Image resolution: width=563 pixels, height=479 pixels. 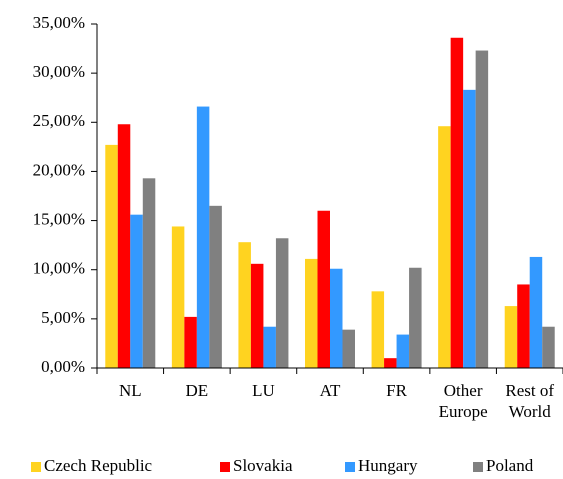 What do you see at coordinates (130, 390) in the screenshot?
I see `x-tick-label: NL` at bounding box center [130, 390].